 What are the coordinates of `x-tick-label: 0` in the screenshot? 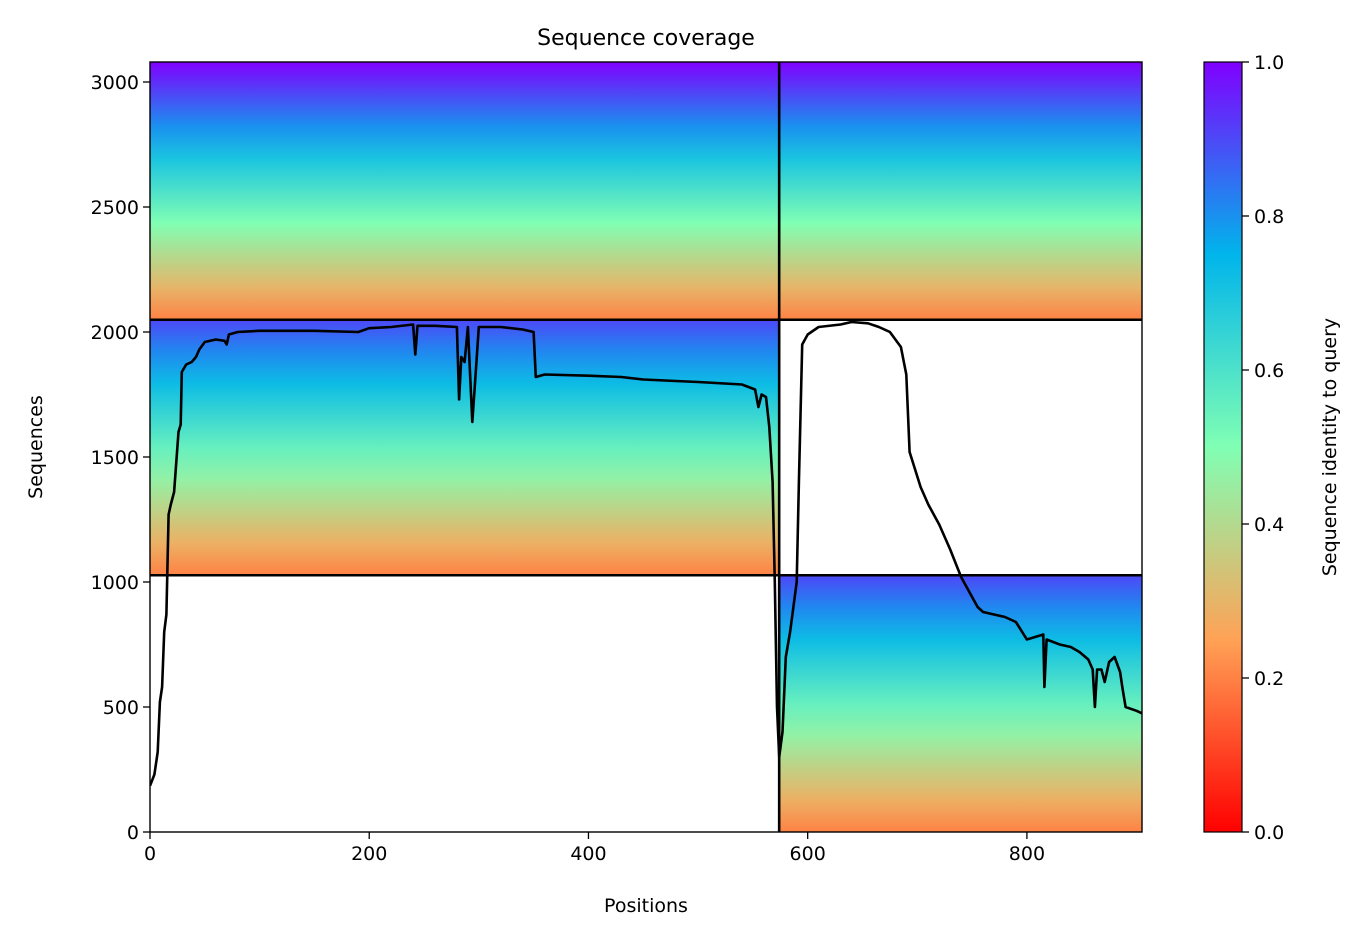 It's located at (150, 854).